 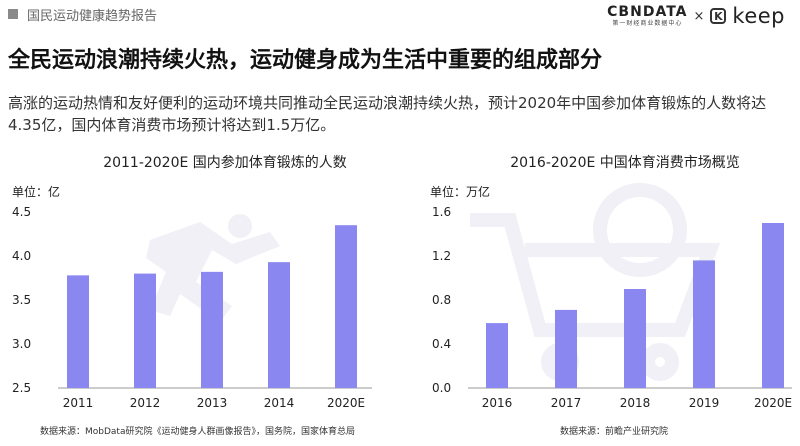 What do you see at coordinates (78, 403) in the screenshot?
I see `x-tick-label: 2011` at bounding box center [78, 403].